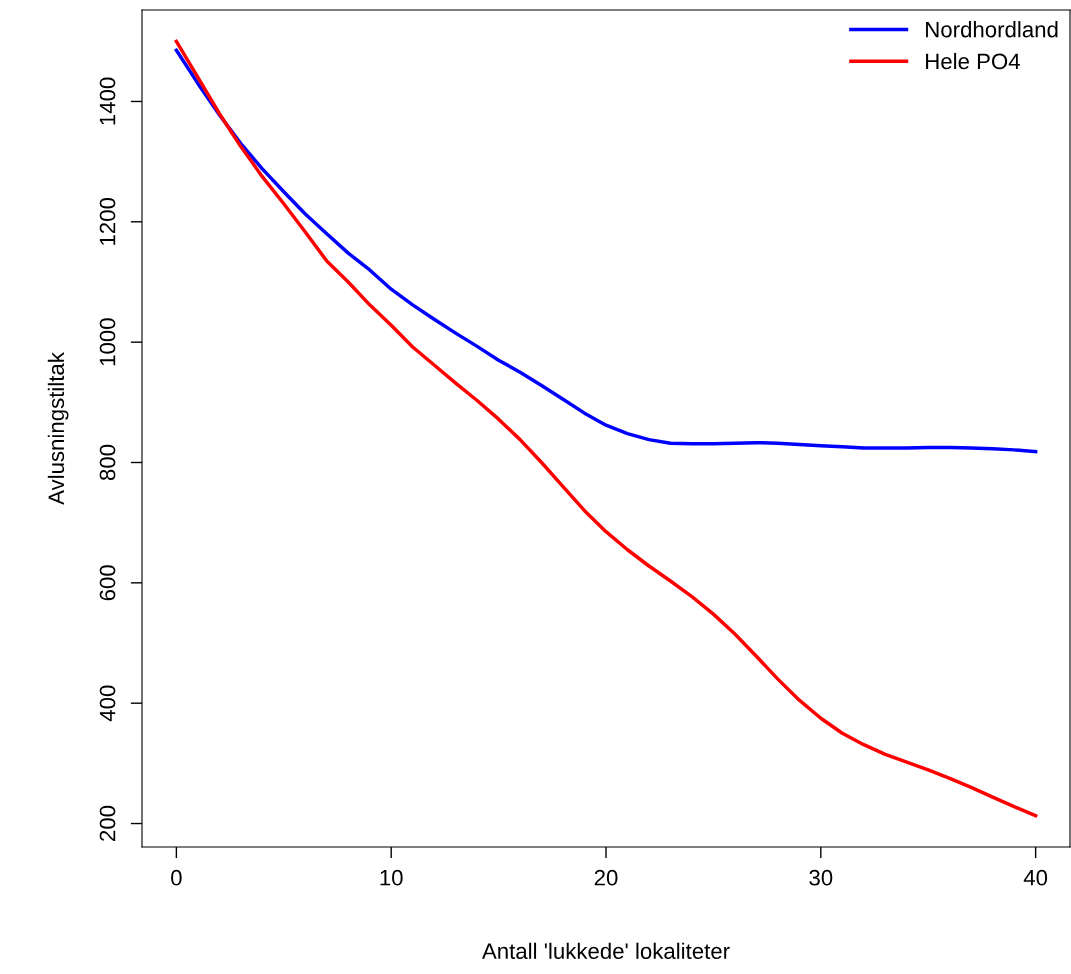  Describe the element at coordinates (107, 583) in the screenshot. I see `y-tick-label: 600` at that location.